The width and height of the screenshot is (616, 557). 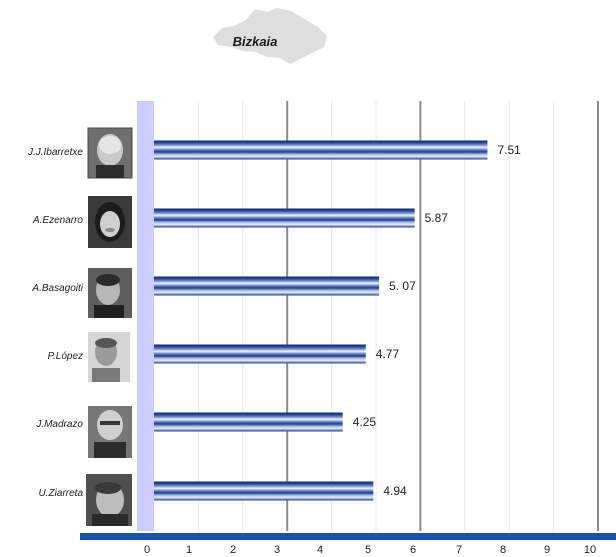 What do you see at coordinates (147, 550) in the screenshot?
I see `x-tick-label: 0` at bounding box center [147, 550].